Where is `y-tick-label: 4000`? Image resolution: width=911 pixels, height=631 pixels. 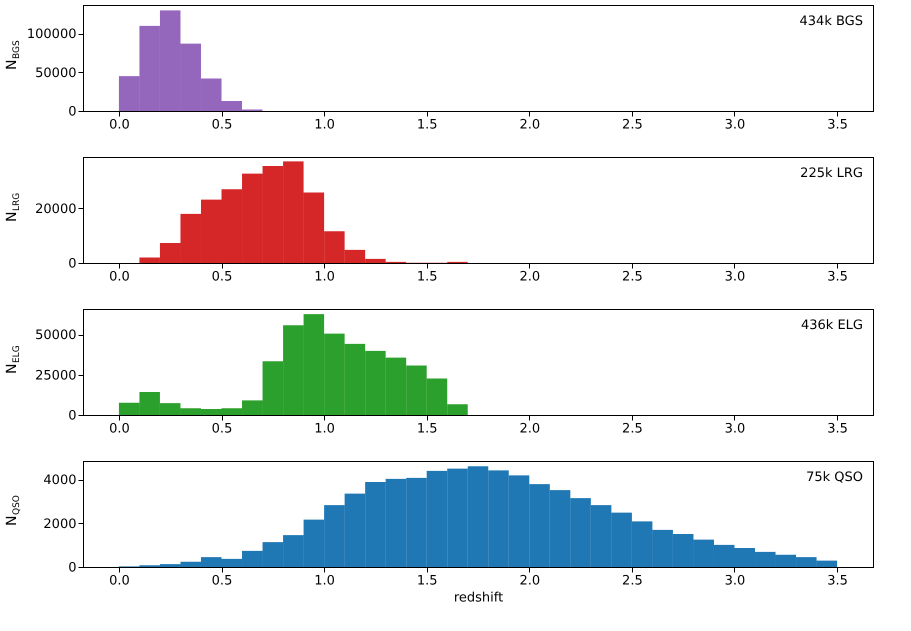
y-tick-label: 4000 is located at coordinates (59, 480).